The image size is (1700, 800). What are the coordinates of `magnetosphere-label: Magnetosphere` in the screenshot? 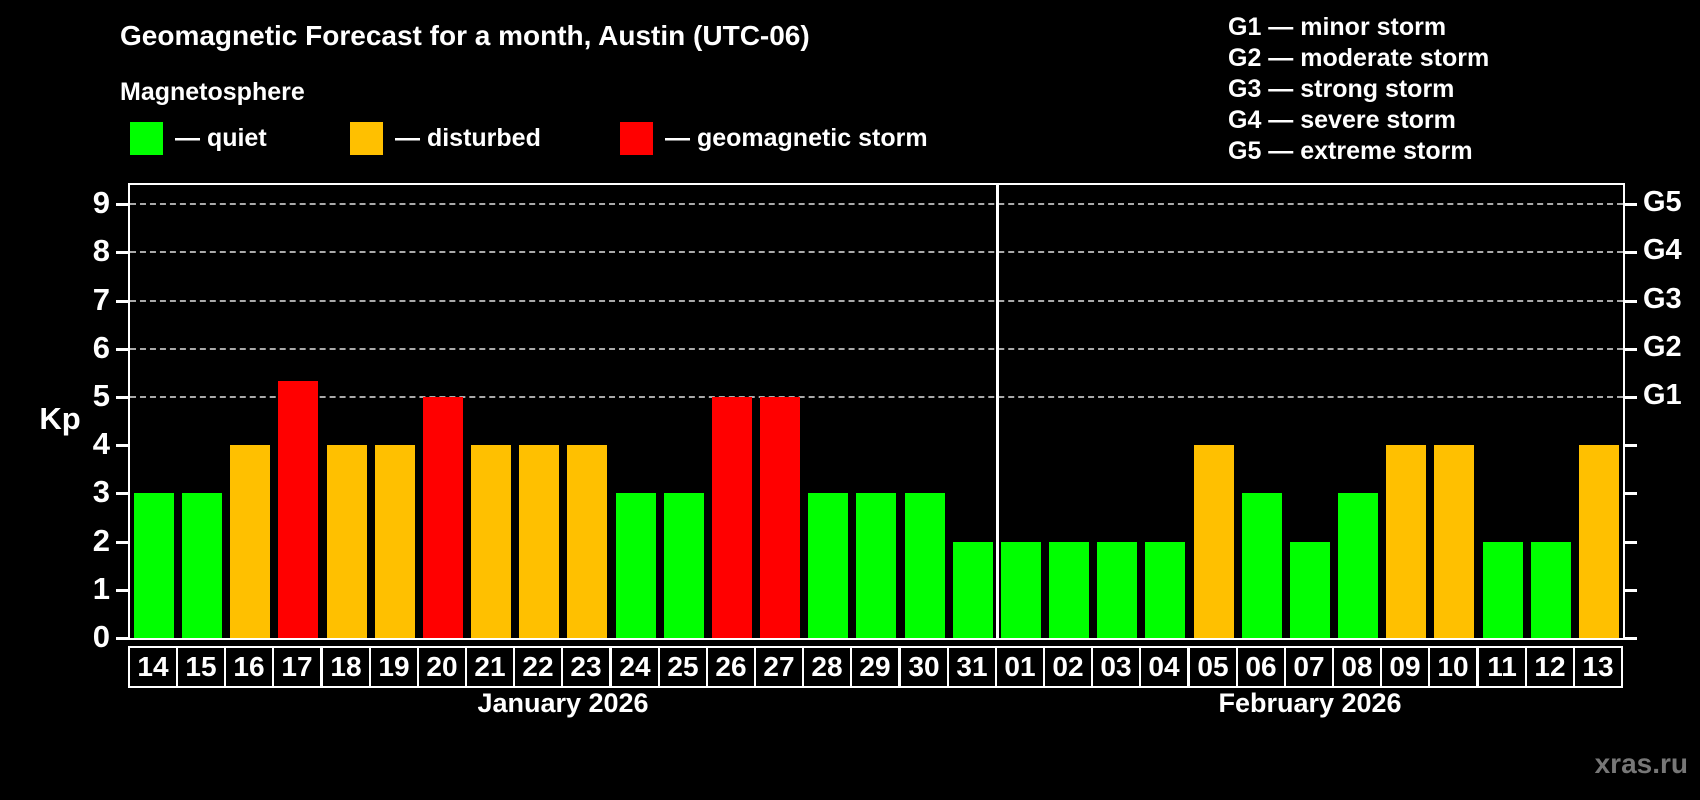 It's located at (212, 92).